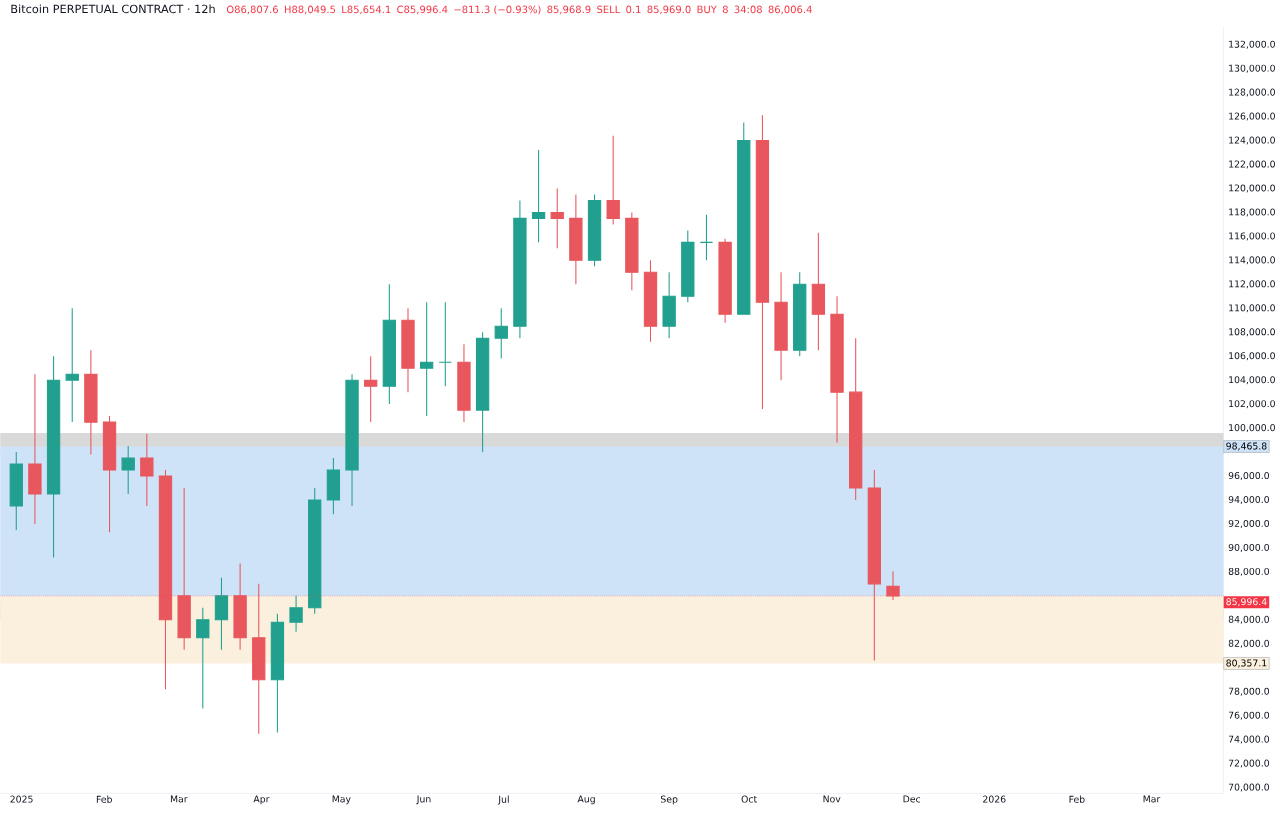  Describe the element at coordinates (1252, 188) in the screenshot. I see `y-tick-label: 120,000.0` at that location.